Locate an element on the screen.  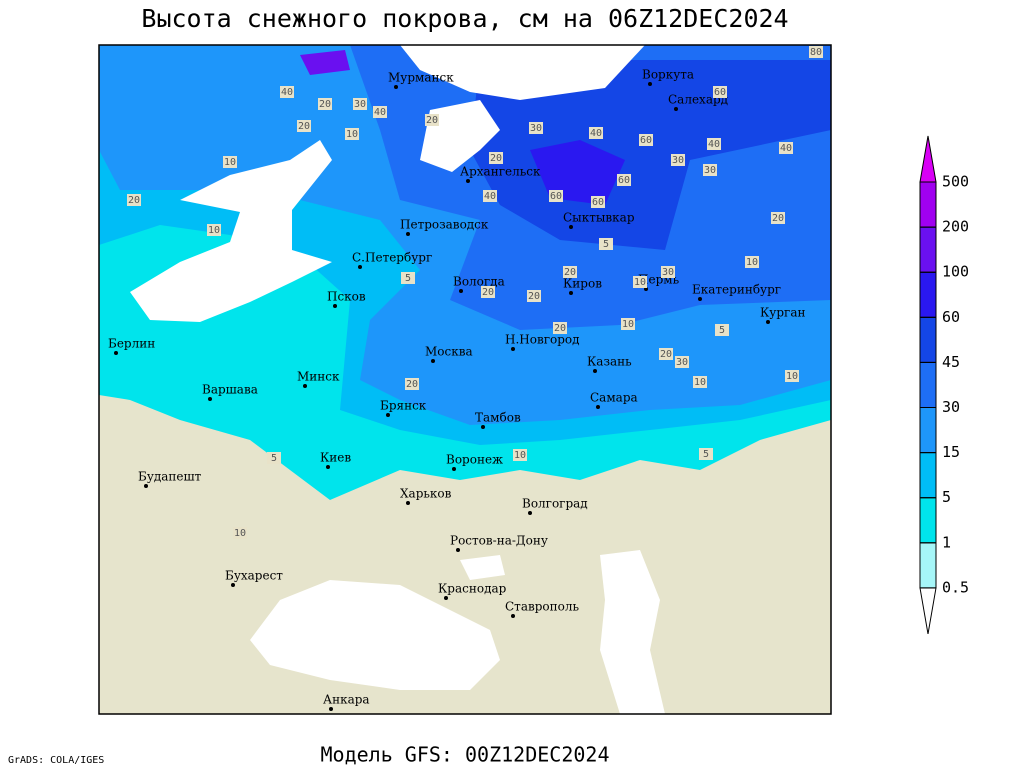
city-label: Бухарест is located at coordinates (254, 576).